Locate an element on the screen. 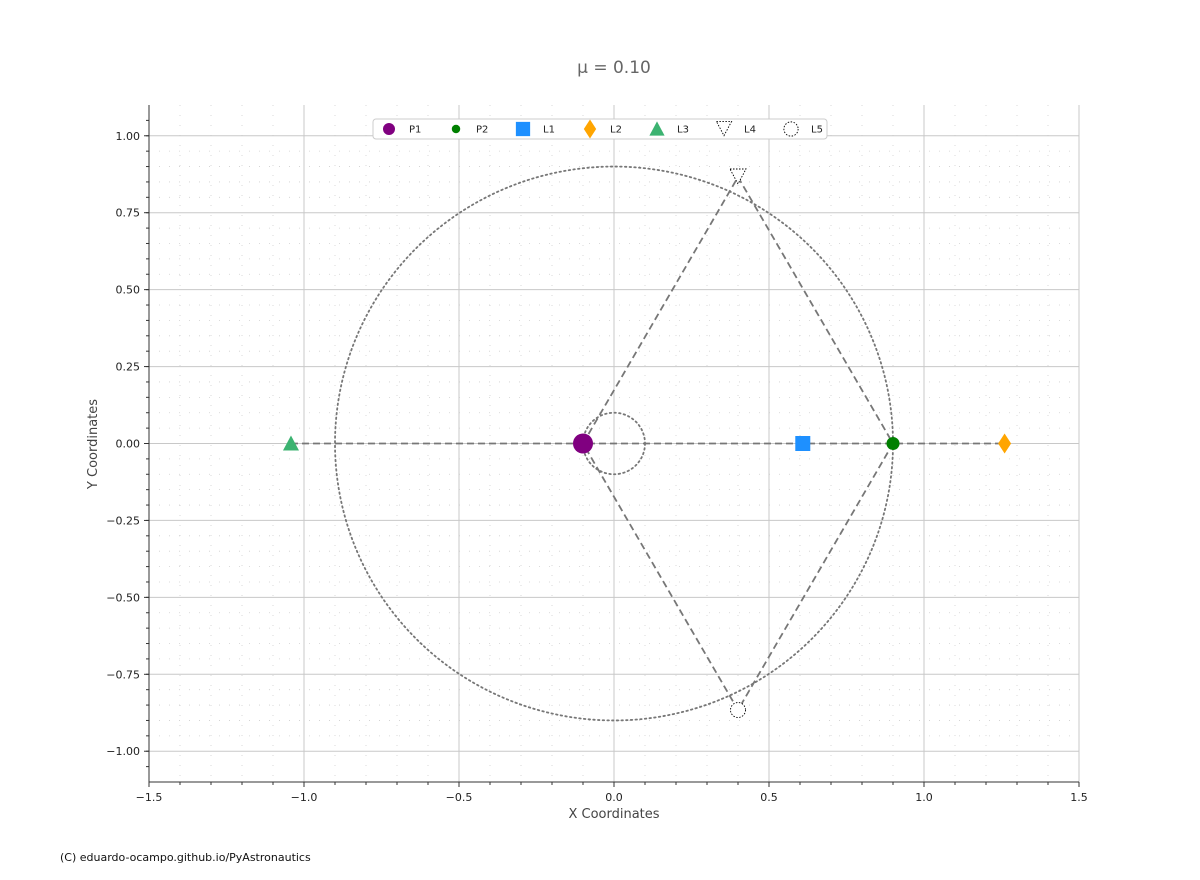 Image resolution: width=1200 pixels, height=880 pixels. chart-title: μ = 0.10 is located at coordinates (614, 68).